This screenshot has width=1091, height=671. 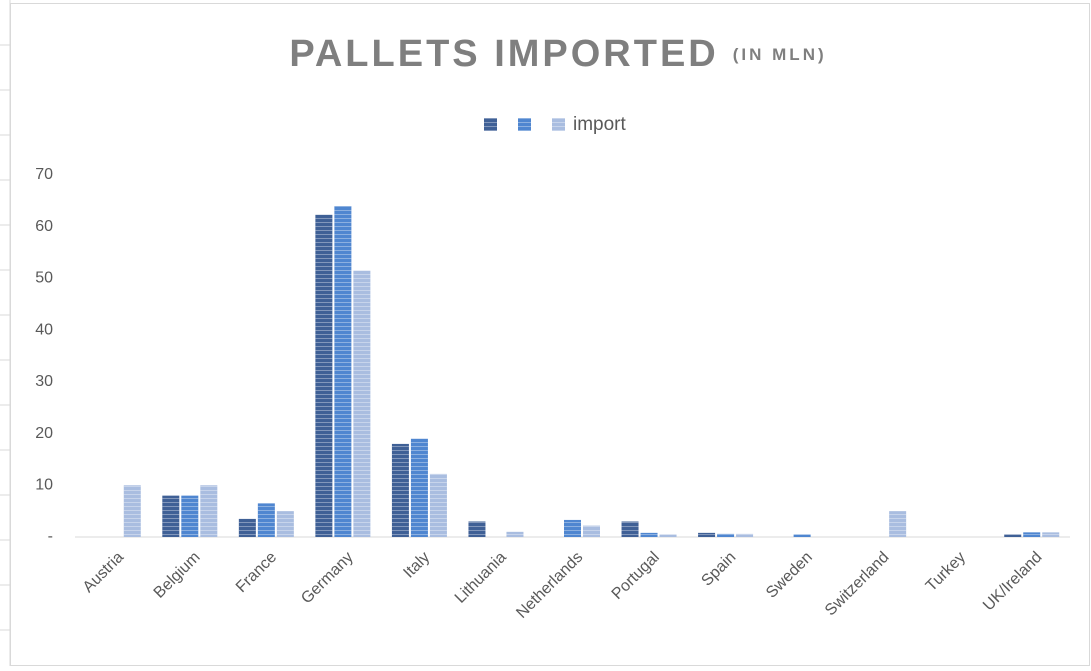 What do you see at coordinates (44, 174) in the screenshot?
I see `y-tick-label: 70` at bounding box center [44, 174].